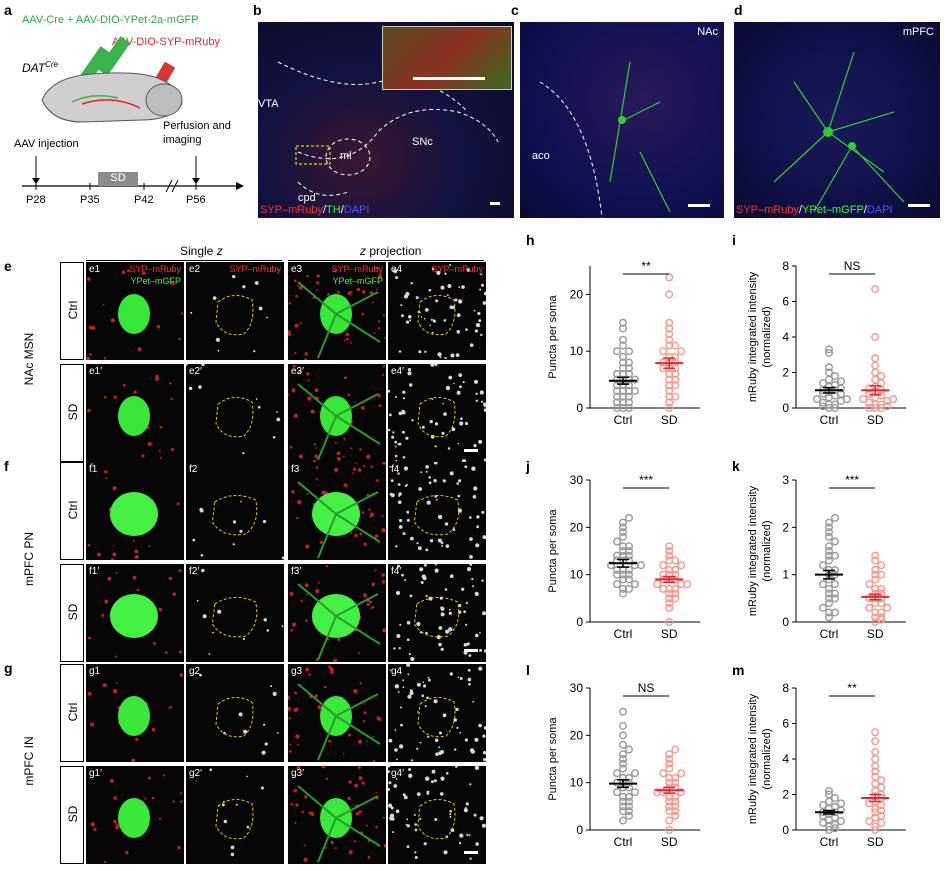  I want to click on micrograph-tile: f3, so click(337, 511).